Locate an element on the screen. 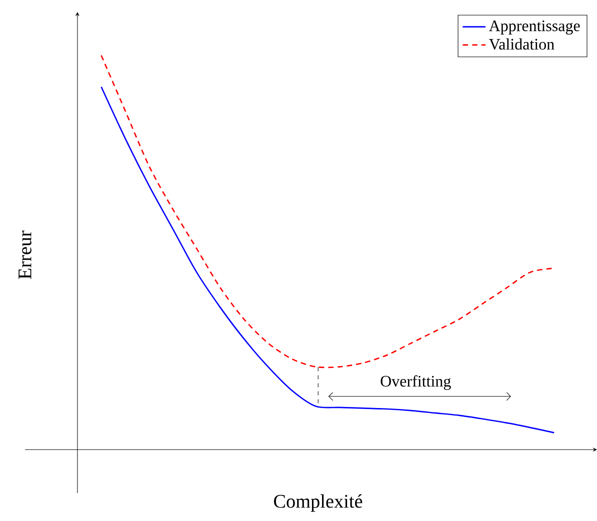 The image size is (597, 521). legend-label: Apprentissage is located at coordinates (534, 27).